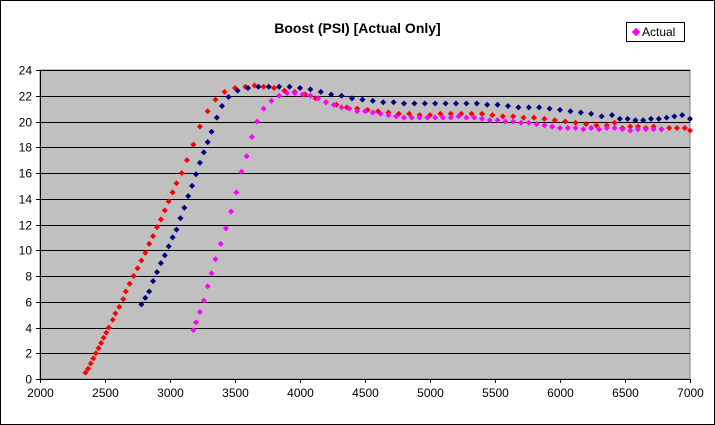  What do you see at coordinates (26, 123) in the screenshot?
I see `y-tick-label-10: 20` at bounding box center [26, 123].